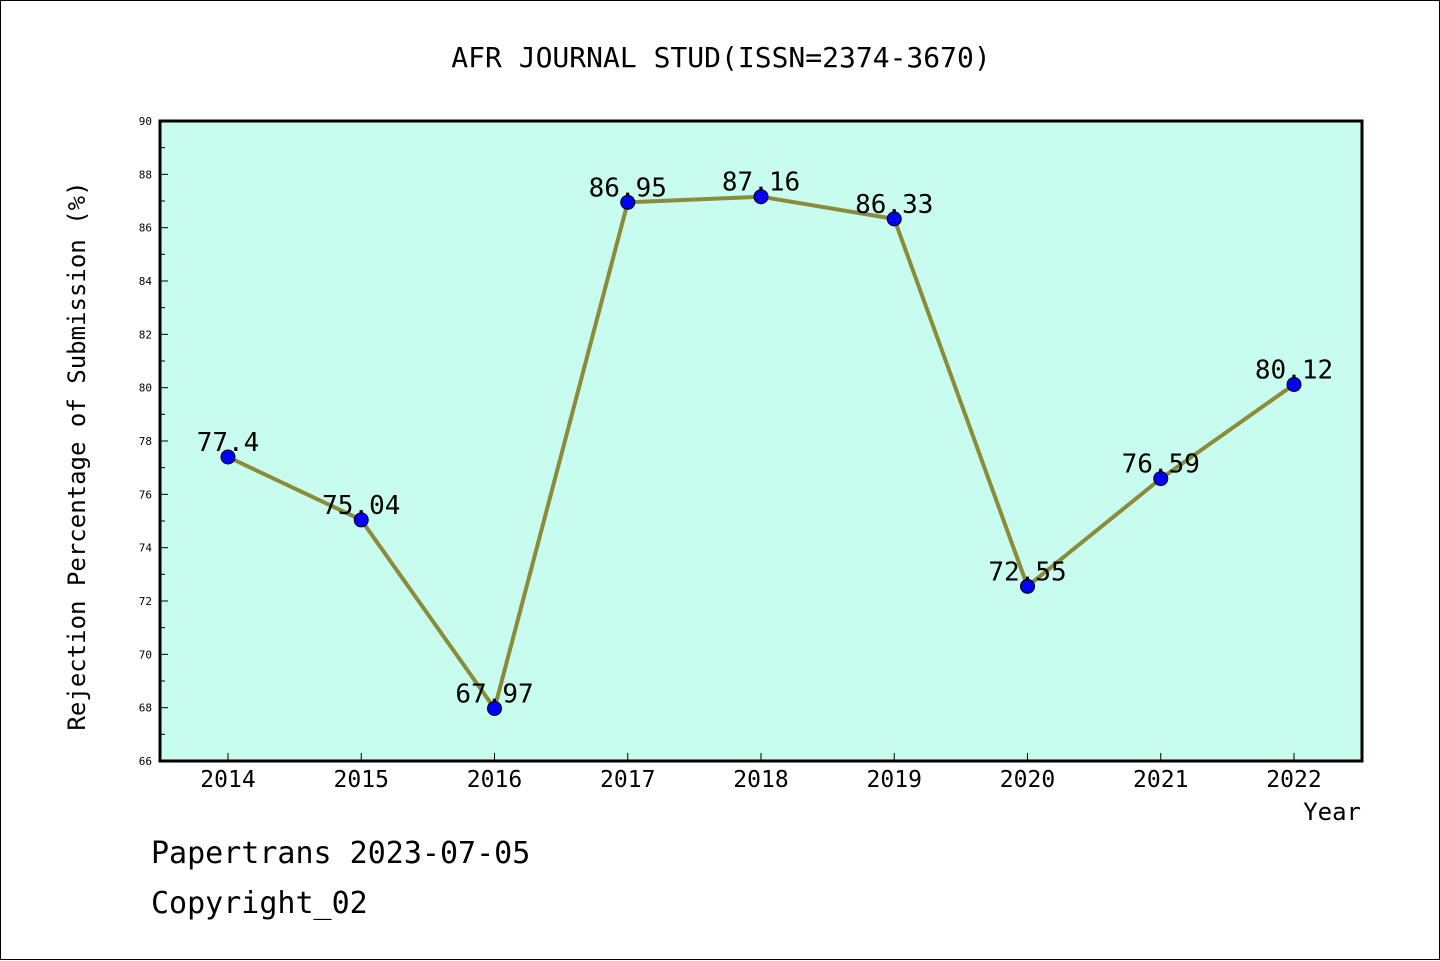  I want to click on y-tick-label: 88, so click(145, 174).